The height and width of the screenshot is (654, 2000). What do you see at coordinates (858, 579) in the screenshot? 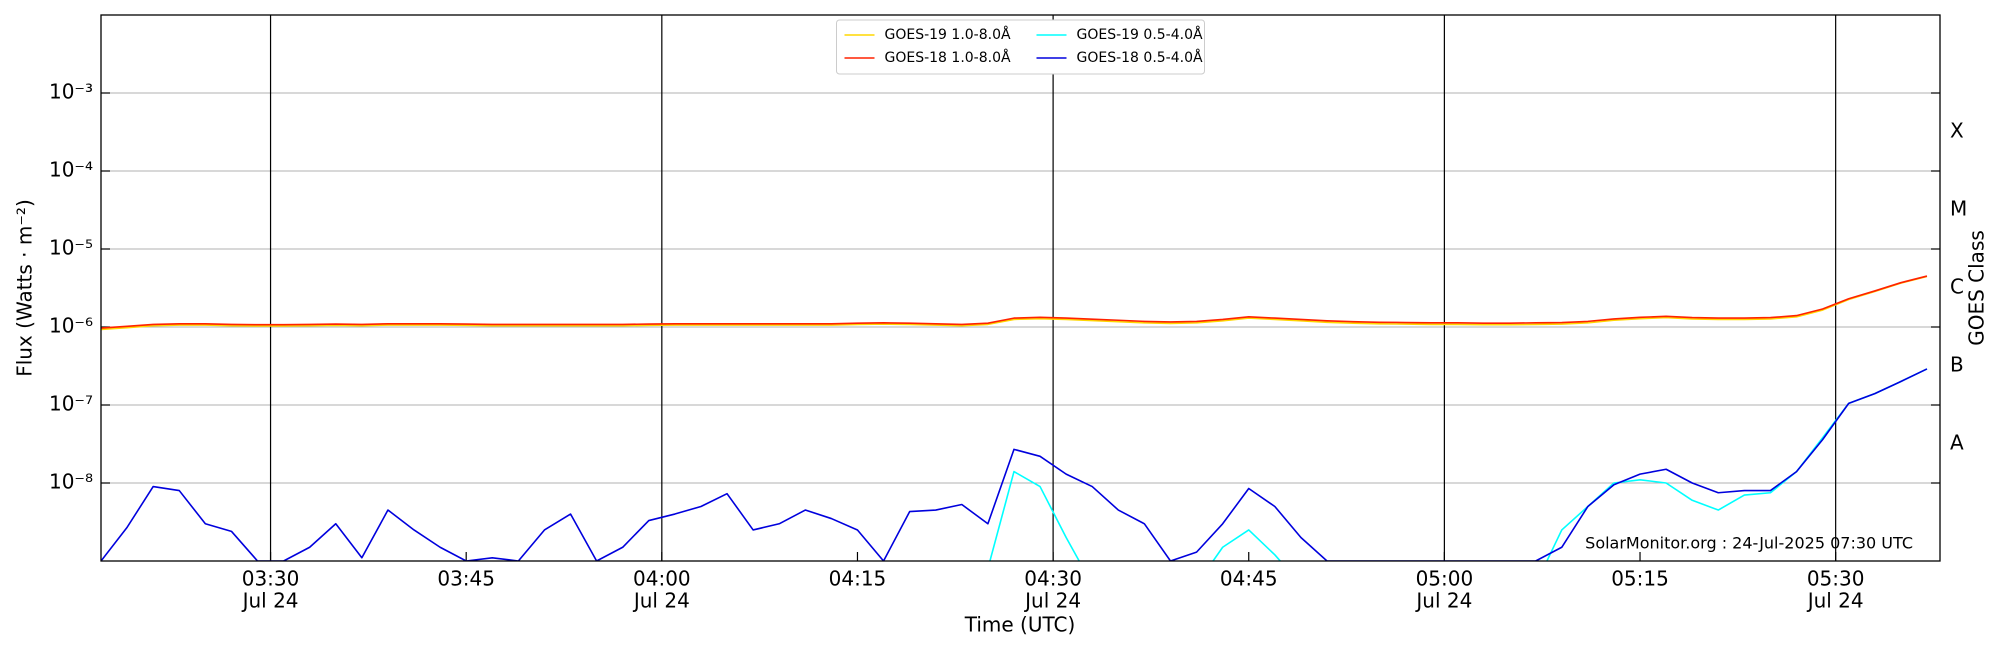
I see `x-tick-label: 04:15` at bounding box center [858, 579].